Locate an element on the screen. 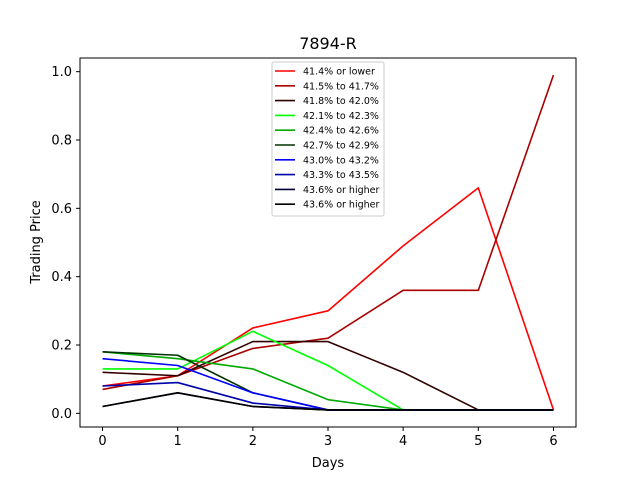 This screenshot has width=640, height=480. y-axis: 0.0 0.2 0.4 0.6 0.8 1.0 is located at coordinates (65, 243).